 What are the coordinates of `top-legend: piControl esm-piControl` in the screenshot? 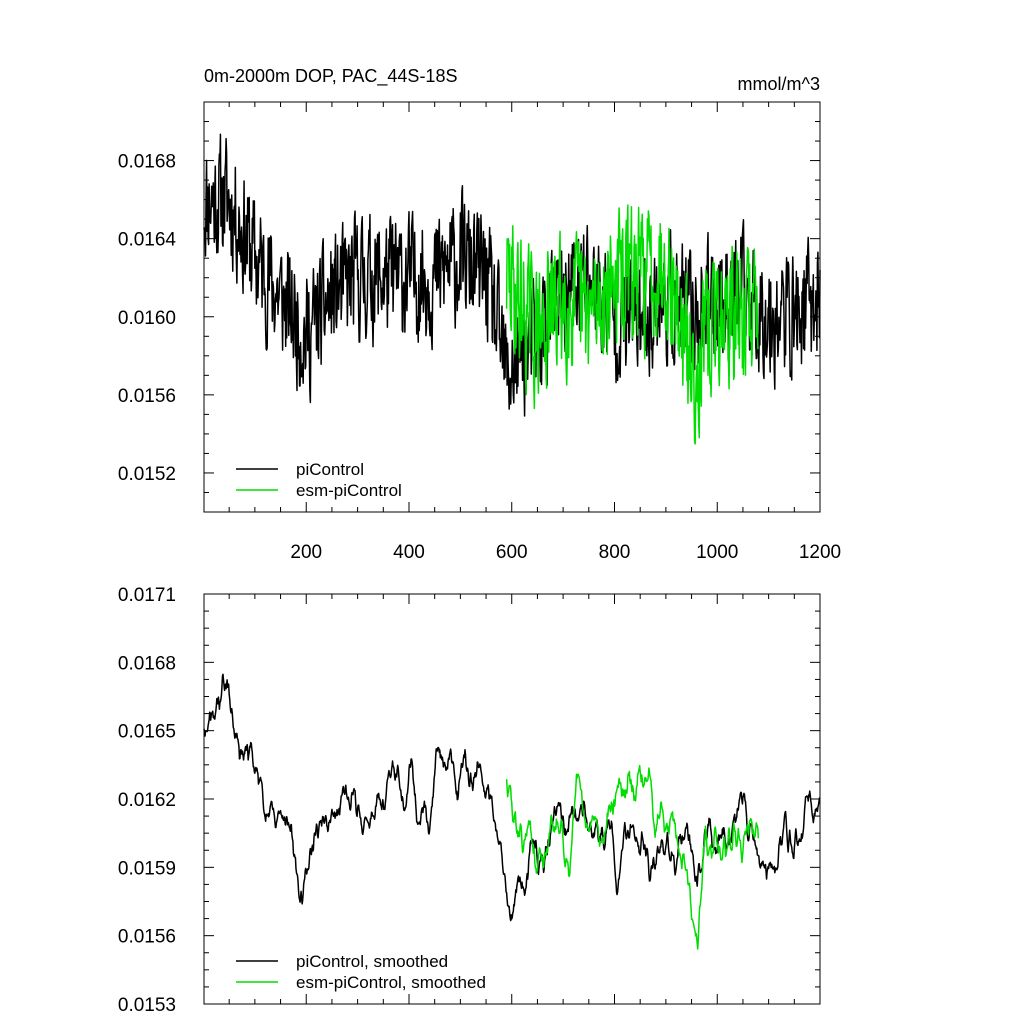 It's located at (319, 480).